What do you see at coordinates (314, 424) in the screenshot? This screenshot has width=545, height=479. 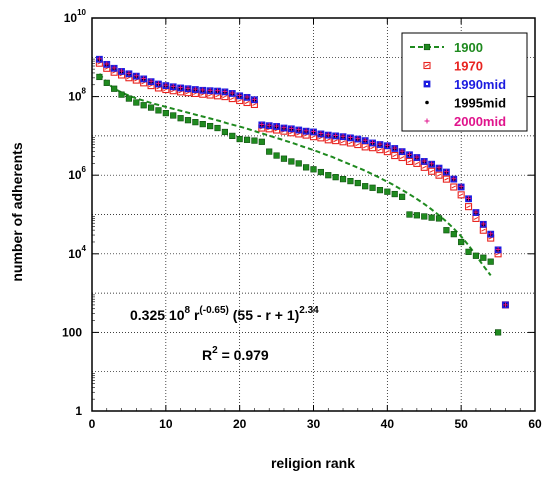 I see `x-tick-label: 30` at bounding box center [314, 424].